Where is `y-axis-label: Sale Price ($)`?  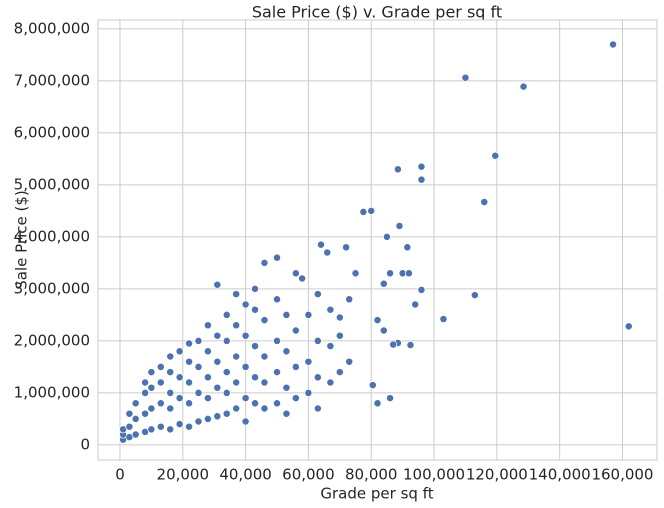 y-axis-label: Sale Price ($) is located at coordinates (22, 240).